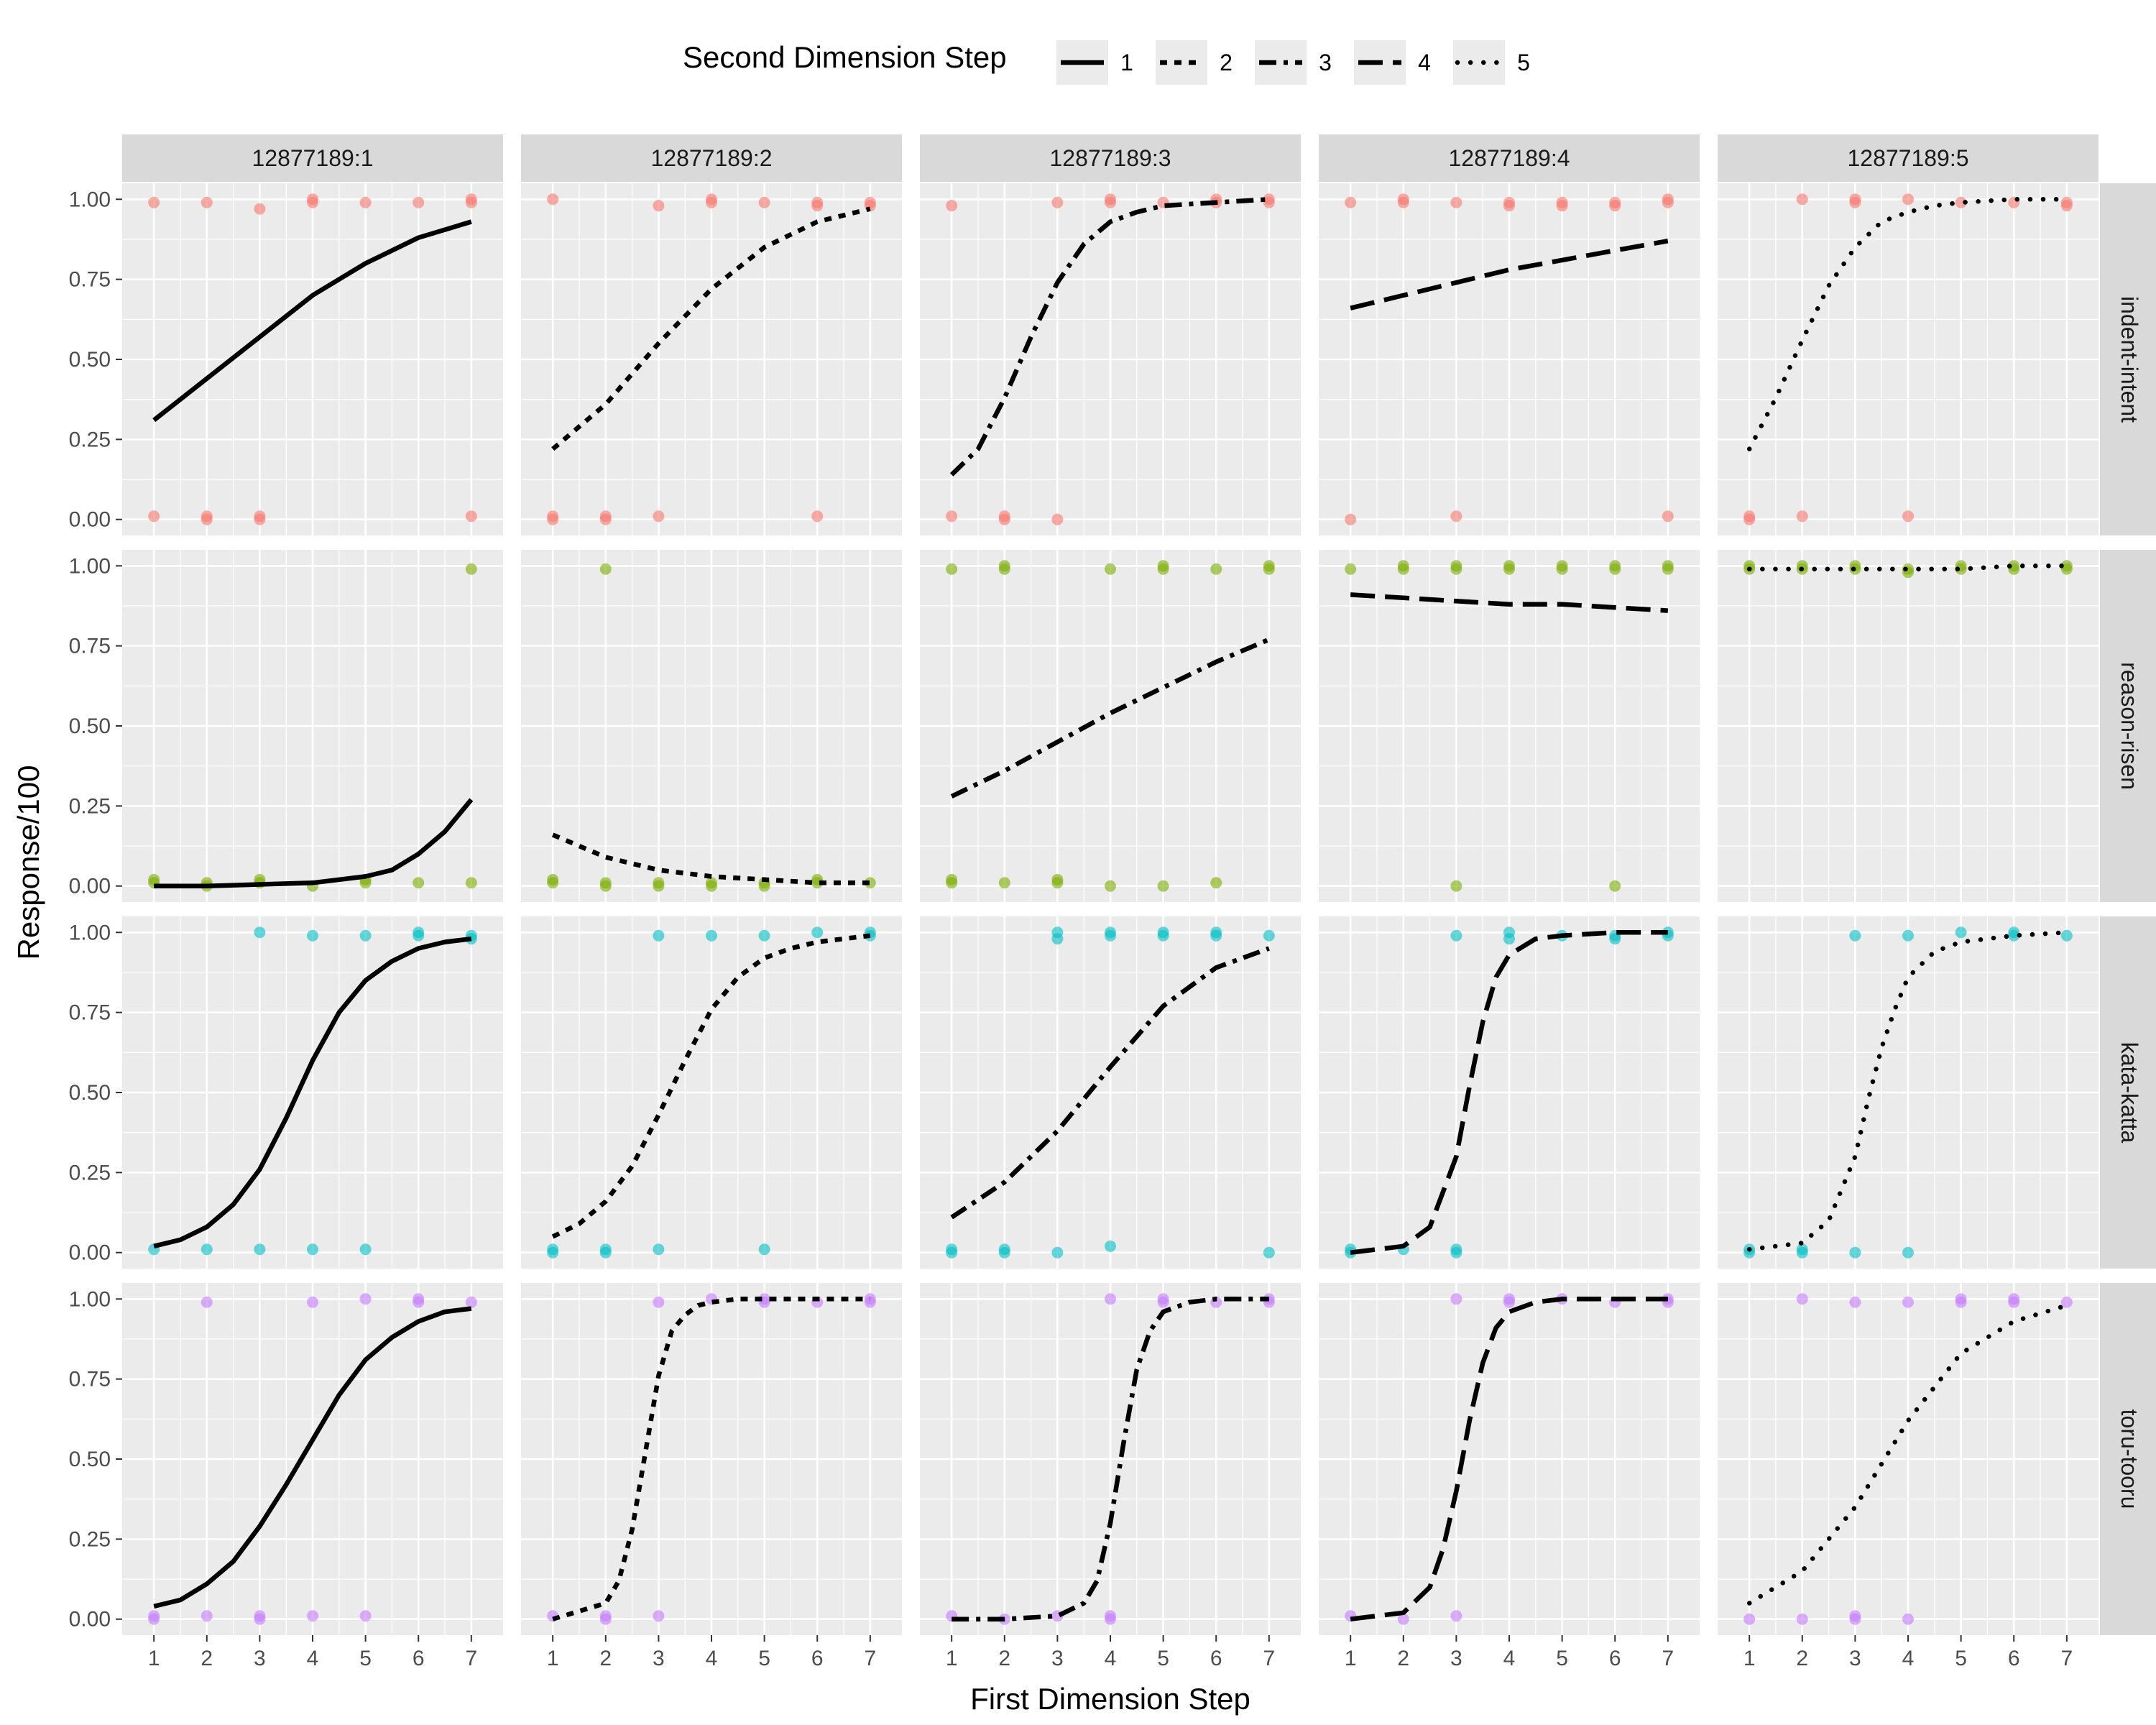 Image resolution: width=2156 pixels, height=1725 pixels. What do you see at coordinates (1106, 62) in the screenshot?
I see `legend: Second Dimension Step 1 2 3 4 5` at bounding box center [1106, 62].